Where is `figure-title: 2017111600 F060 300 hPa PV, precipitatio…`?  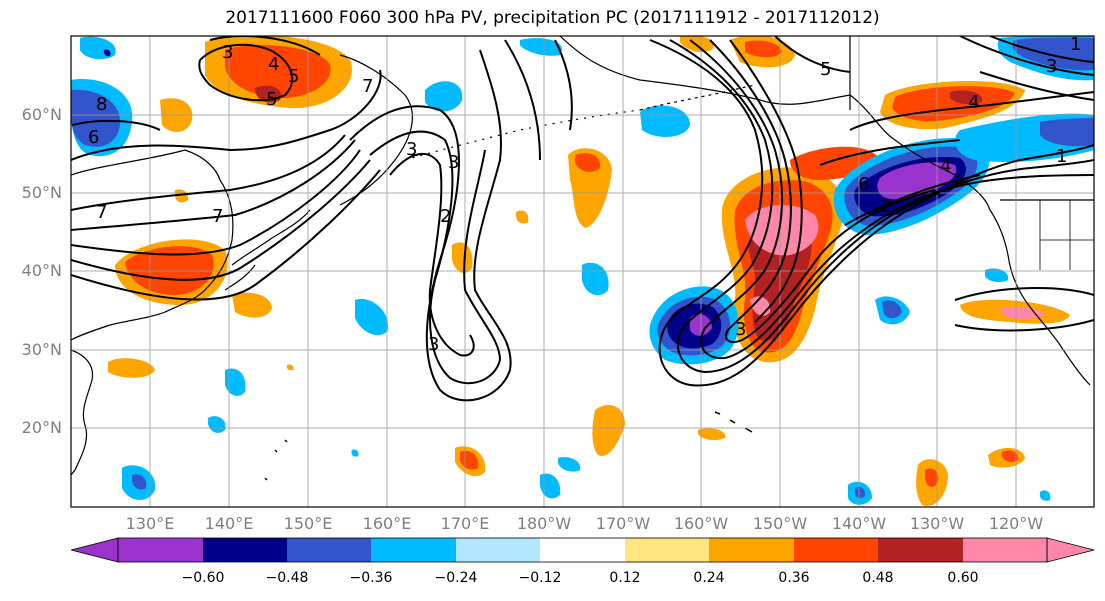 figure-title: 2017111600 F060 300 hPa PV, precipitatio… is located at coordinates (552, 18).